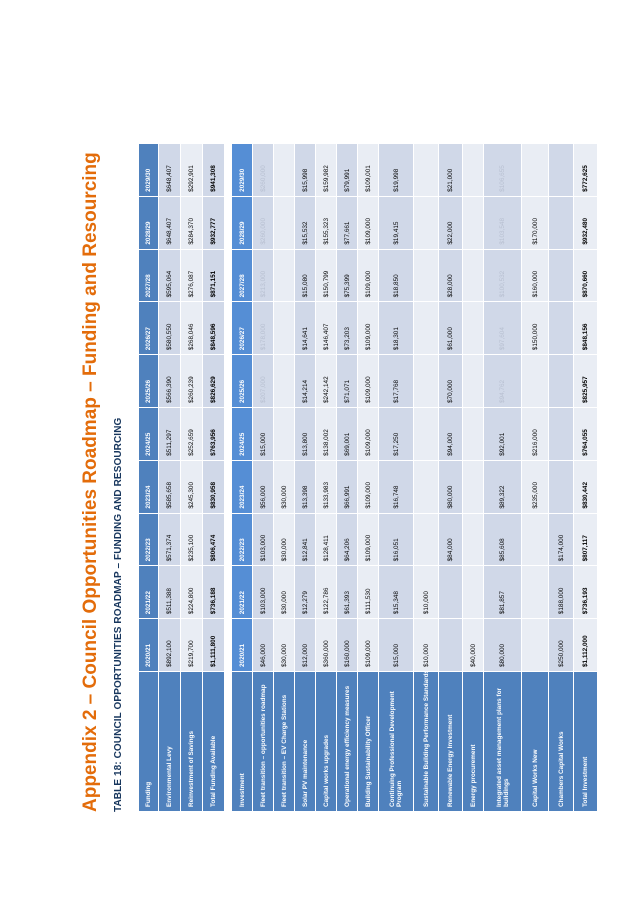 The height and width of the screenshot is (900, 638). What do you see at coordinates (502, 328) in the screenshot?
I see `value-cell: $97,604` at bounding box center [502, 328].